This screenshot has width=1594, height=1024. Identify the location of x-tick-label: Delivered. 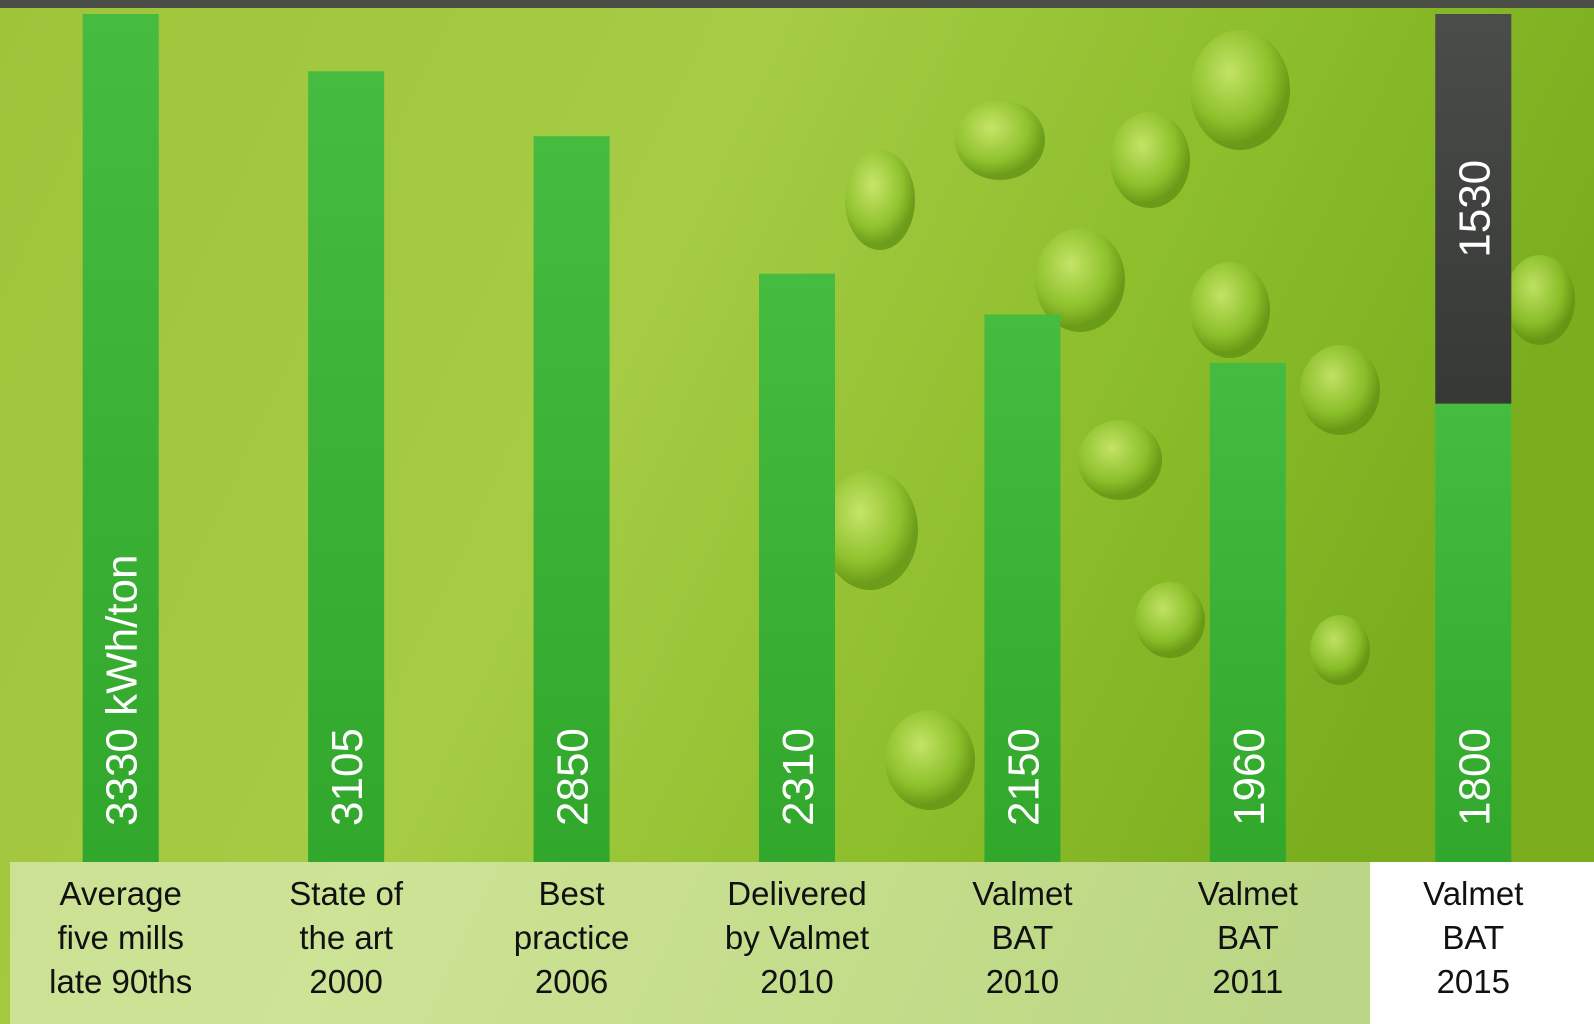
(796, 893).